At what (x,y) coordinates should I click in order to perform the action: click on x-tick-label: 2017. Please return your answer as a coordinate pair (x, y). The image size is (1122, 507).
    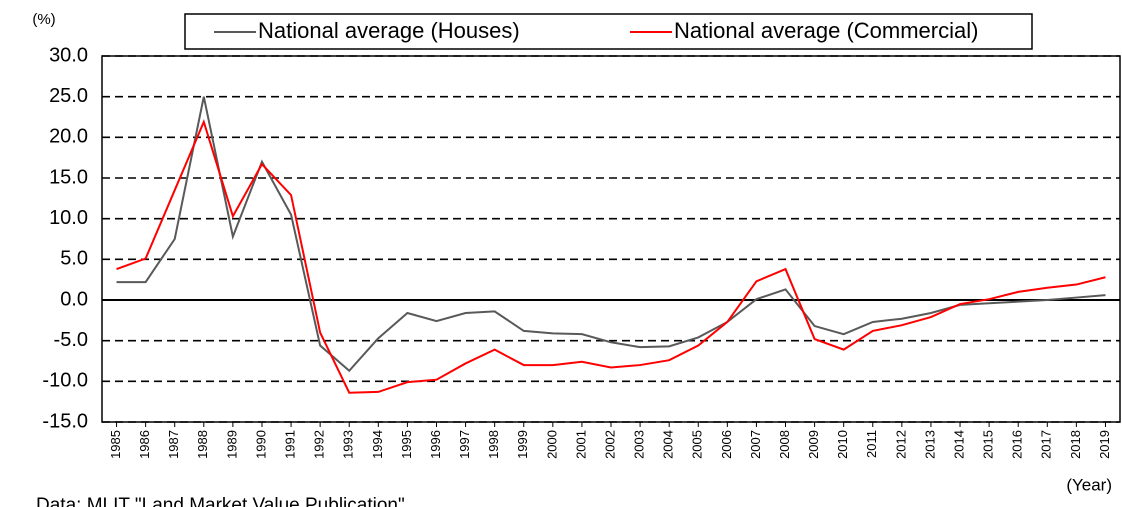
    Looking at the image, I should click on (1046, 444).